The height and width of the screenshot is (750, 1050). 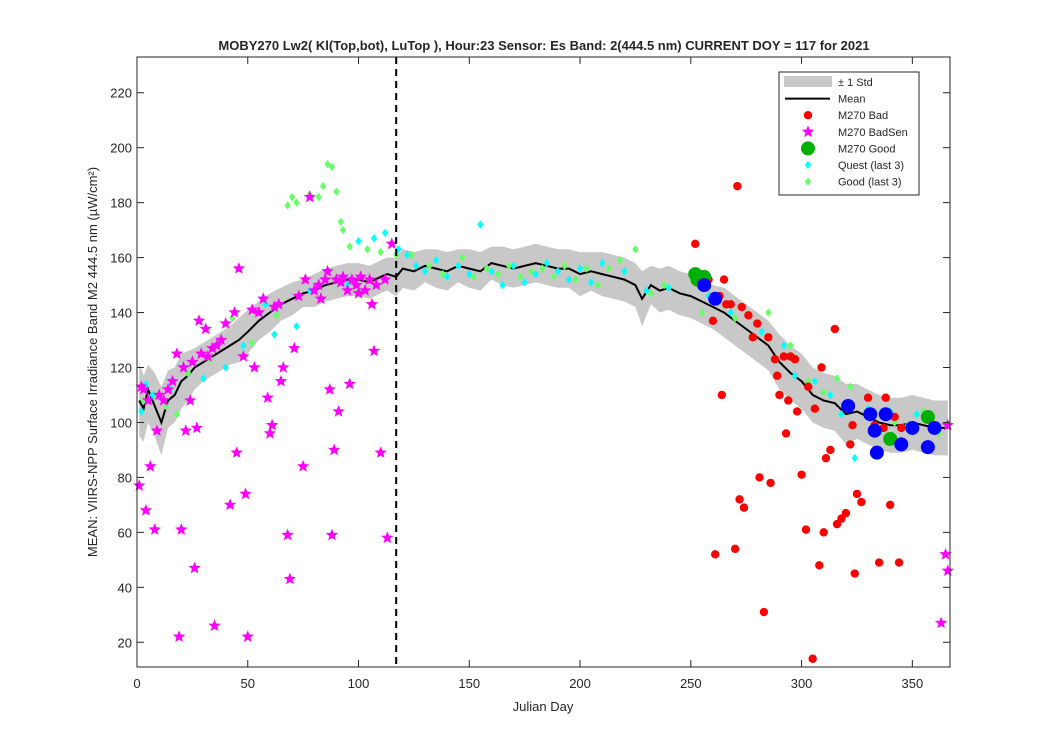 I want to click on x-tick-label: 350, so click(x=912, y=683).